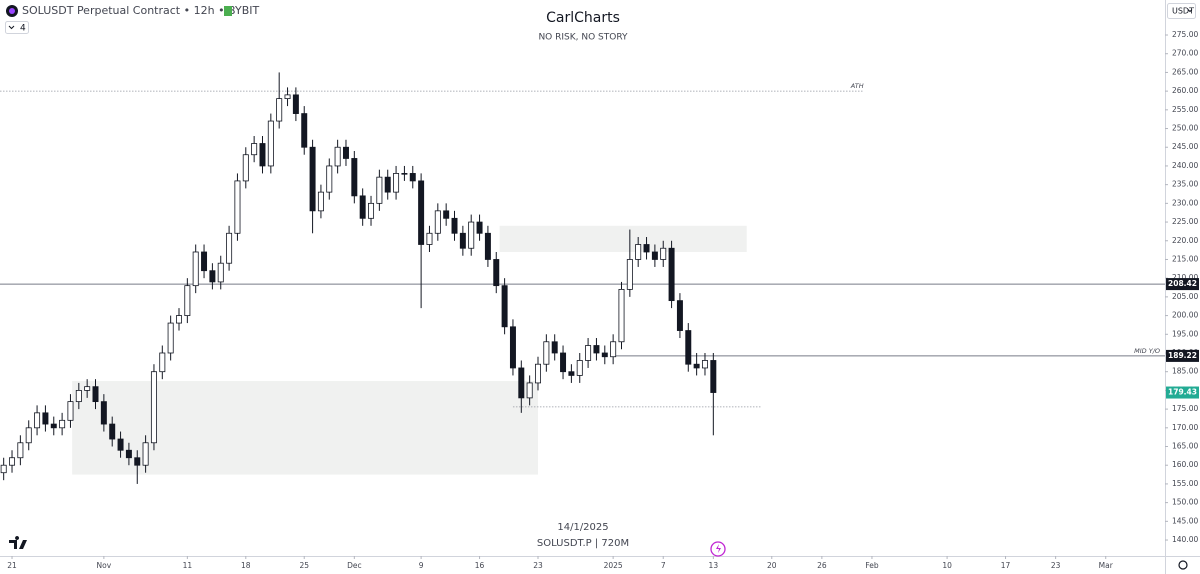  I want to click on y-tick-label: 150.00, so click(1185, 502).